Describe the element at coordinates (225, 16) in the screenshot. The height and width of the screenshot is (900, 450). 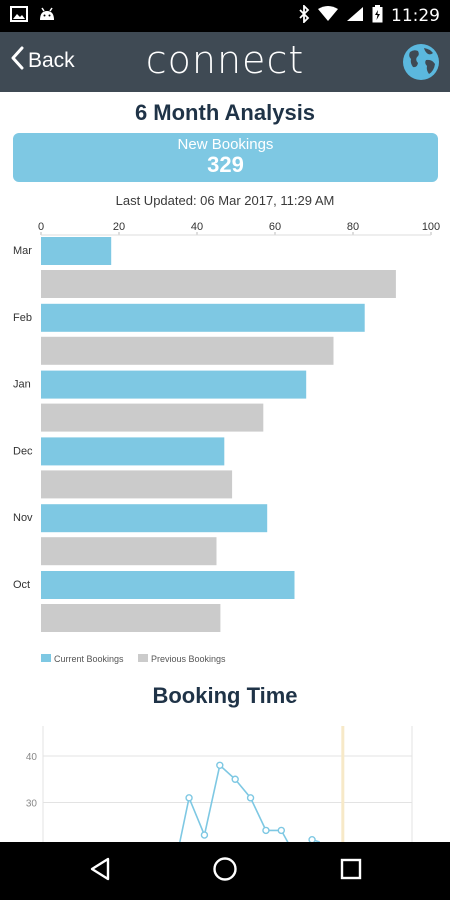
I see `status-bar: 11:29` at that location.